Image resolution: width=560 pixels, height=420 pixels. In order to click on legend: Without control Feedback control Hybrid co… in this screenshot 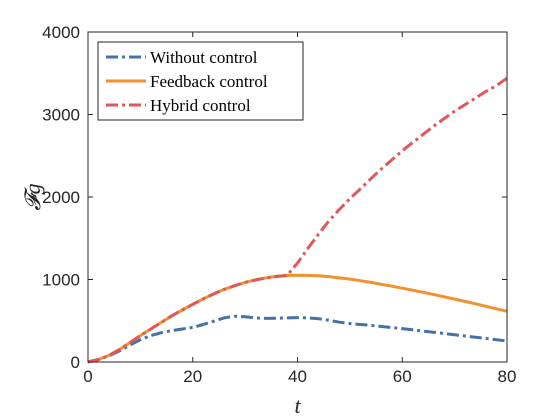, I will do `click(200, 81)`.